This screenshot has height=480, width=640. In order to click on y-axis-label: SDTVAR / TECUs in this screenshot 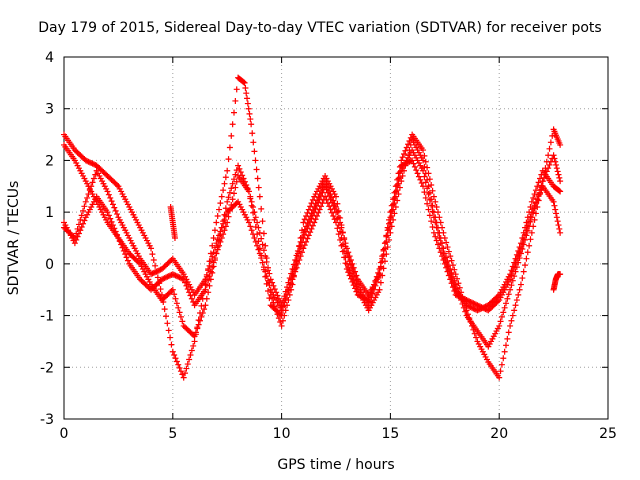, I will do `click(14, 238)`.